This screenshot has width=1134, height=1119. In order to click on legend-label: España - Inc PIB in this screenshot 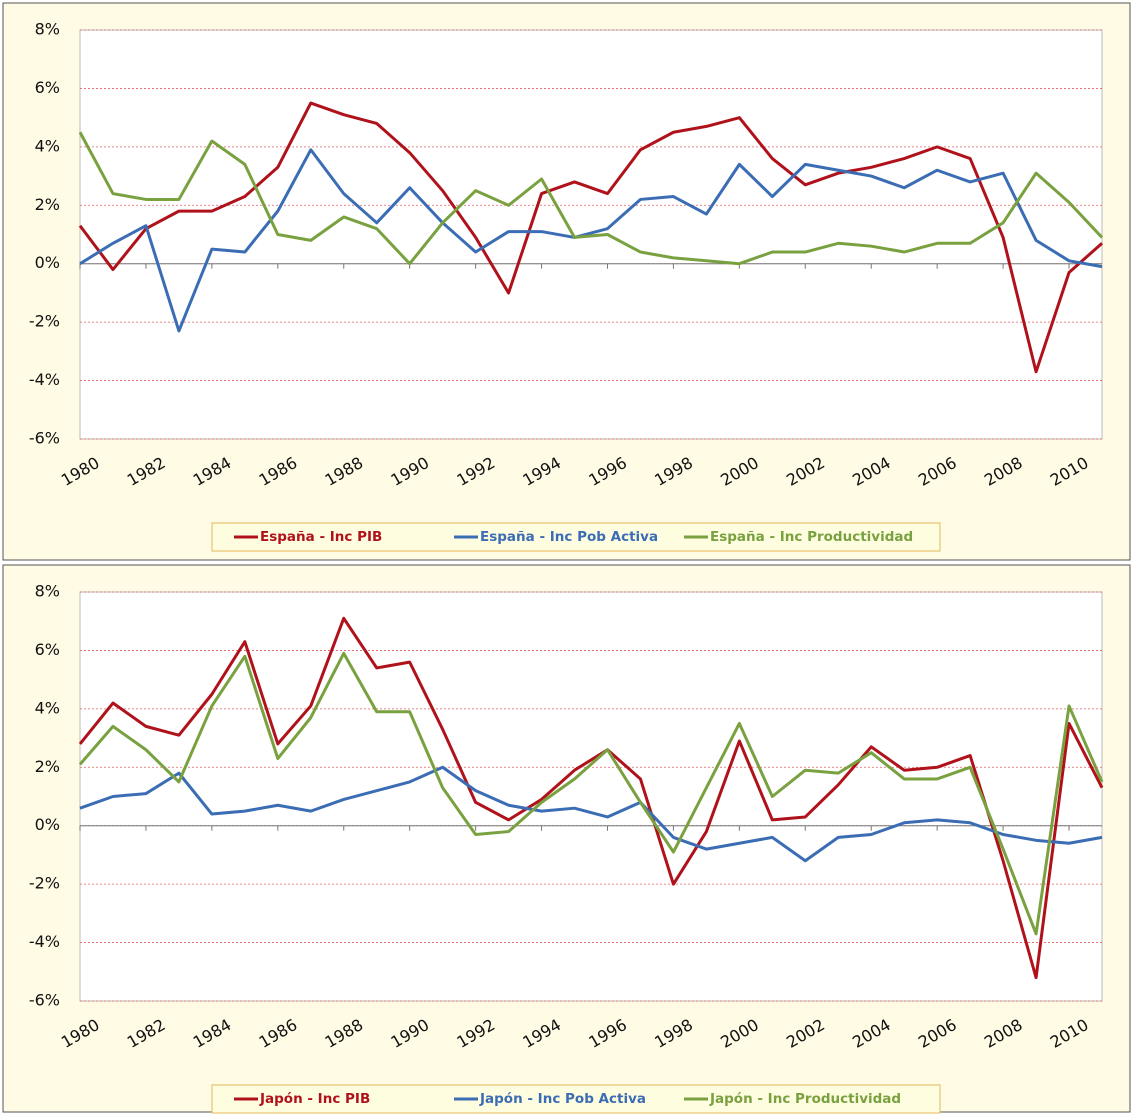, I will do `click(321, 537)`.